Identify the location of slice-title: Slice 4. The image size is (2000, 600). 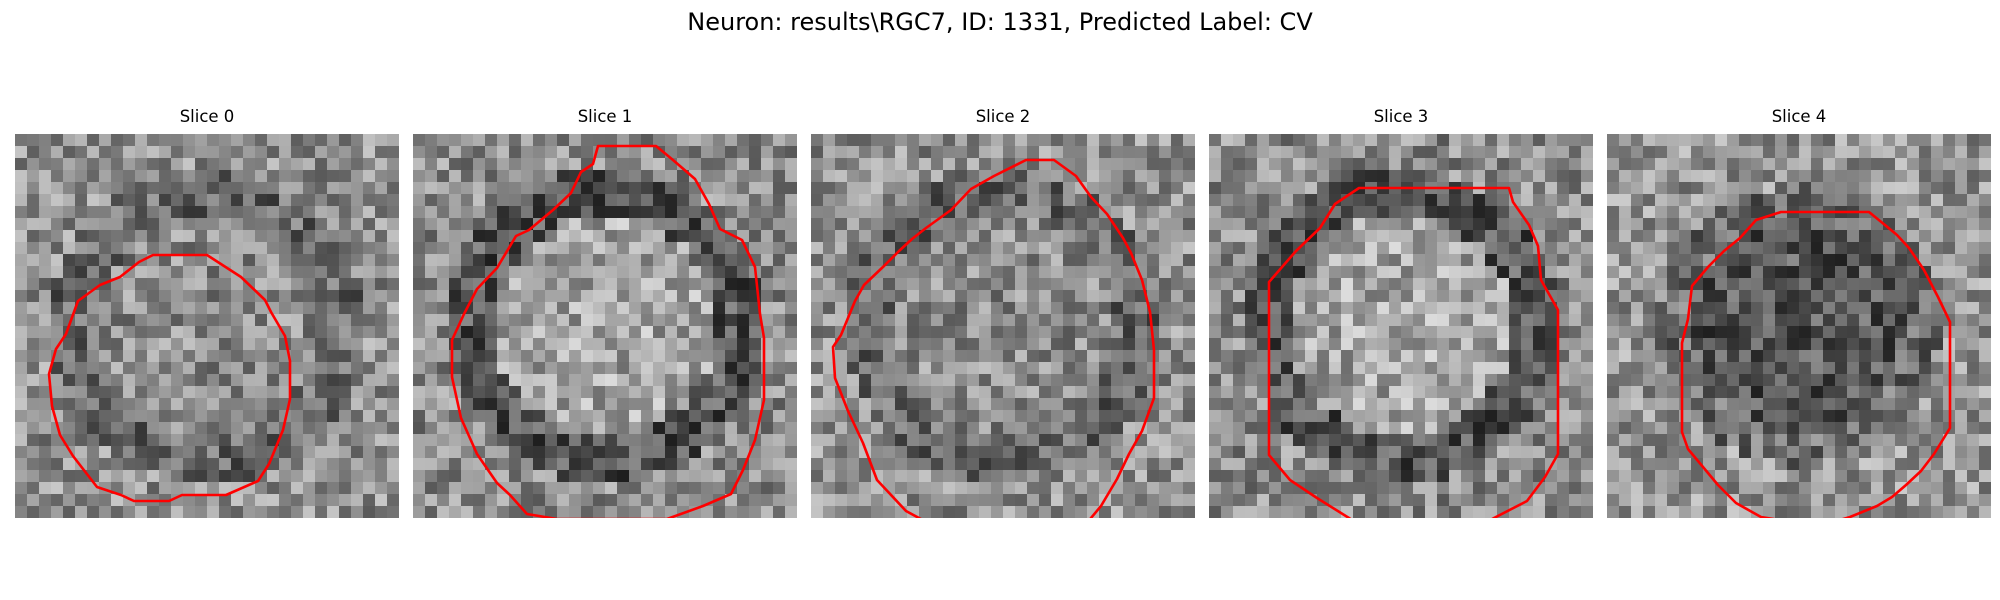
(1799, 116).